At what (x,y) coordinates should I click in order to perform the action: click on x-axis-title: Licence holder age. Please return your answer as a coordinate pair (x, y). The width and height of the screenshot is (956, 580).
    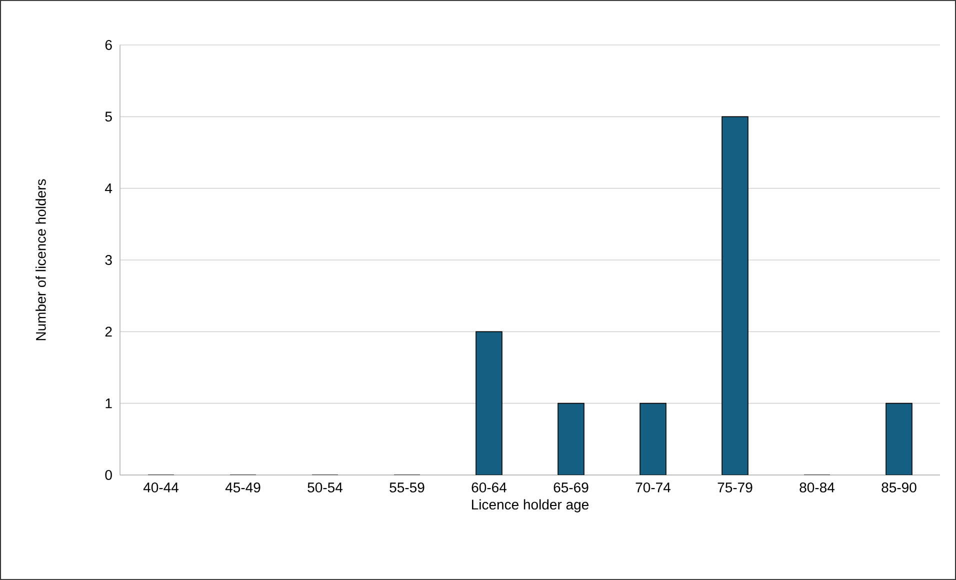
    Looking at the image, I should click on (530, 505).